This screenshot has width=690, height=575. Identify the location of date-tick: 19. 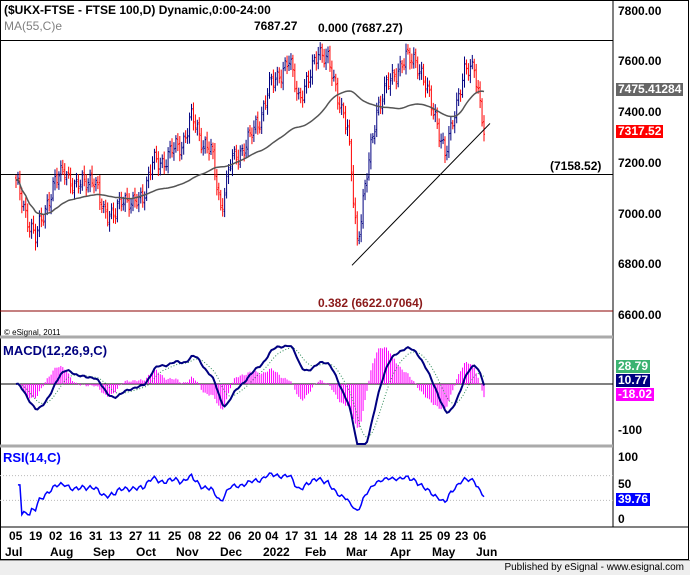
(36, 536).